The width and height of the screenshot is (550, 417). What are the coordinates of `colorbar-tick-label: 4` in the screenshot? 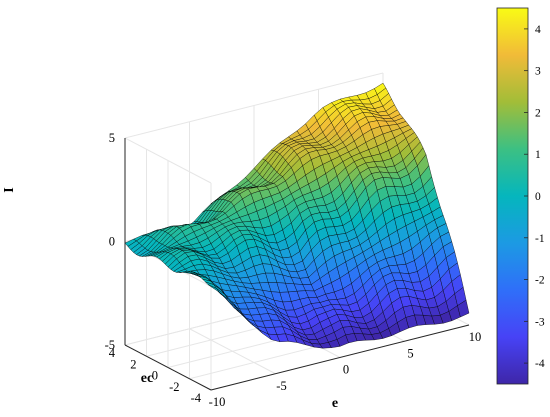 It's located at (538, 30).